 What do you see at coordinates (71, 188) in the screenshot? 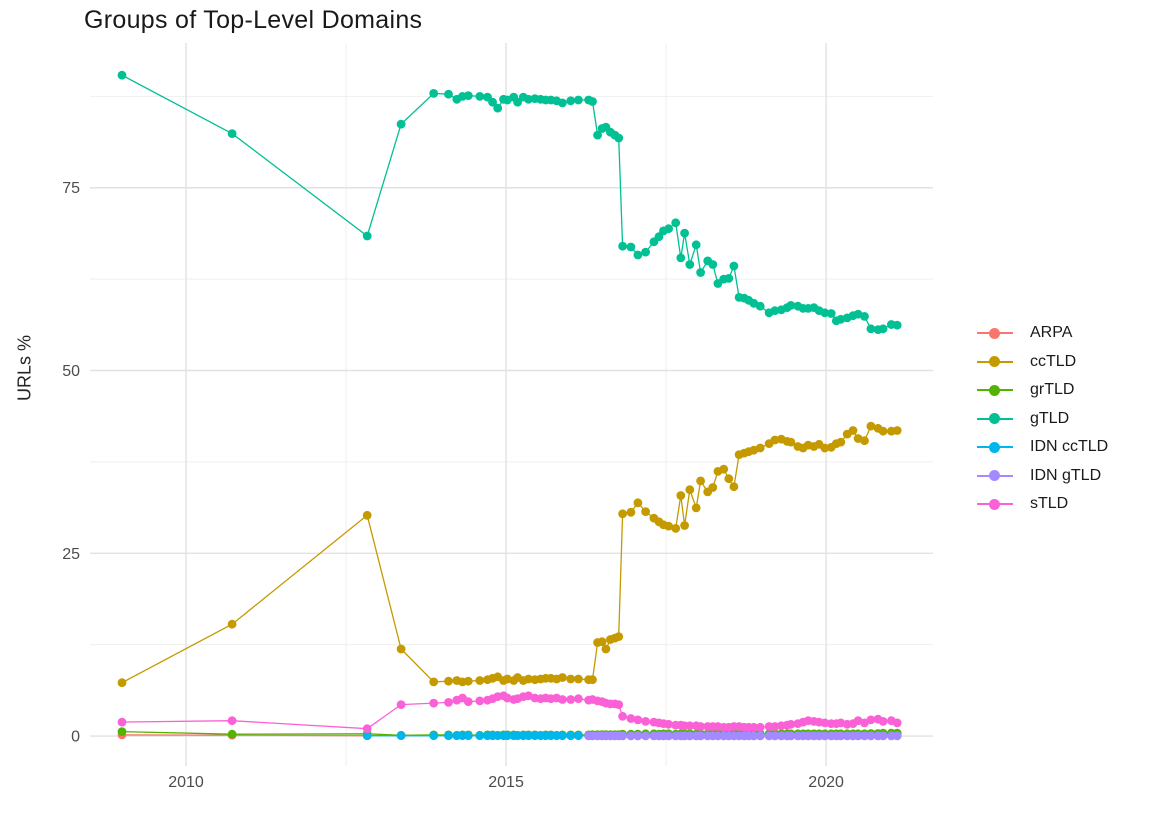
I see `y-tick-label: 75` at bounding box center [71, 188].